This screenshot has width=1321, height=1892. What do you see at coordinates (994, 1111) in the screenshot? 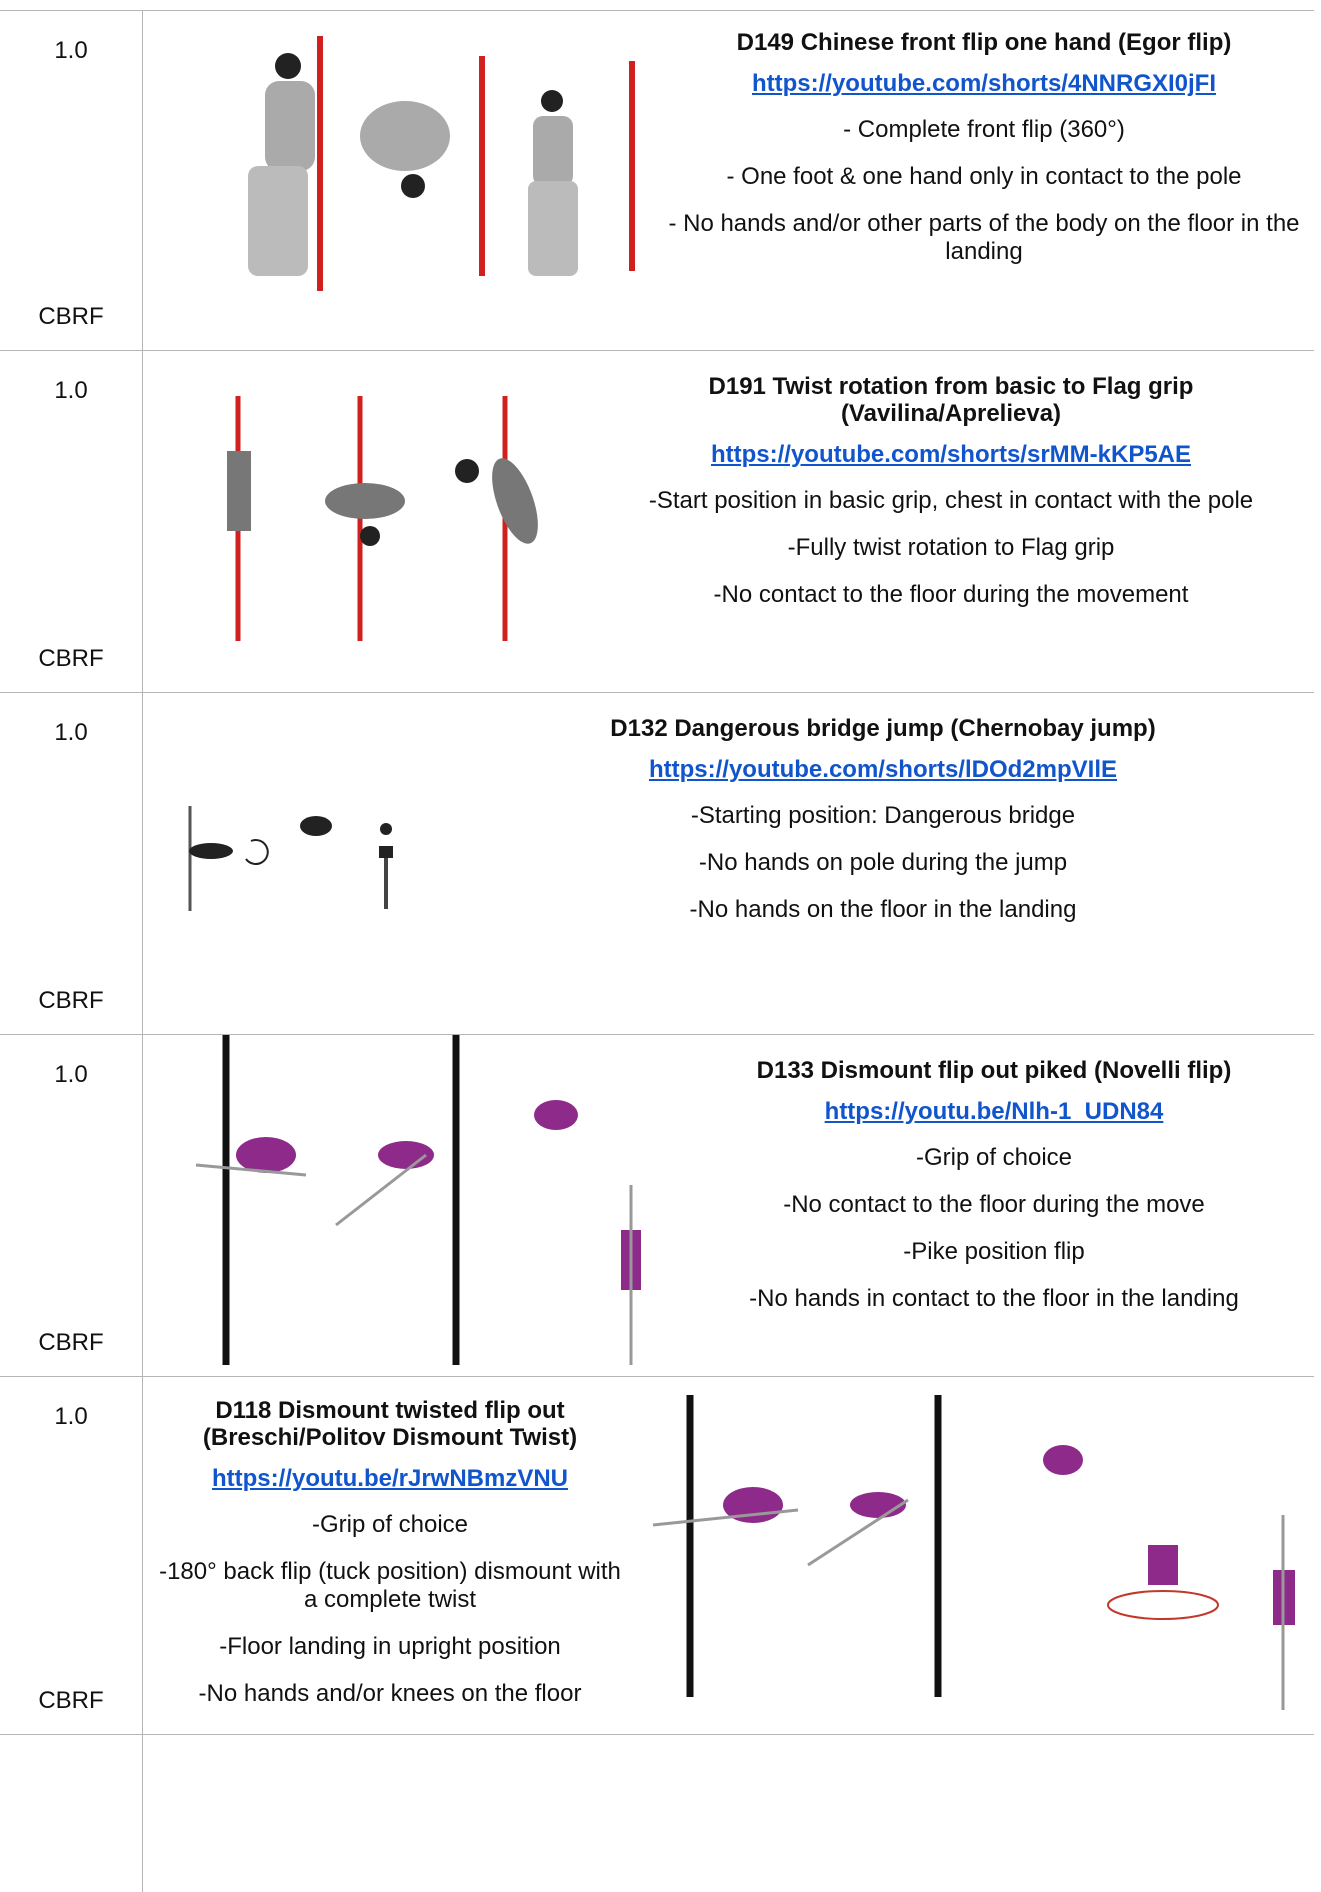
I see `video-link: https://youtu.be/Nlh-1_UDN84` at bounding box center [994, 1111].